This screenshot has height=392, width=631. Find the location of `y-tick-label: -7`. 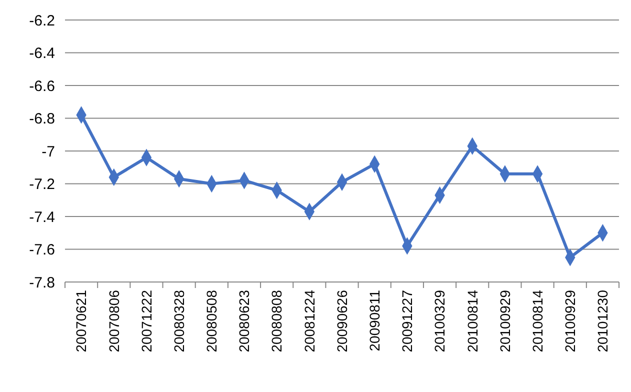

y-tick-label: -7 is located at coordinates (48, 151).